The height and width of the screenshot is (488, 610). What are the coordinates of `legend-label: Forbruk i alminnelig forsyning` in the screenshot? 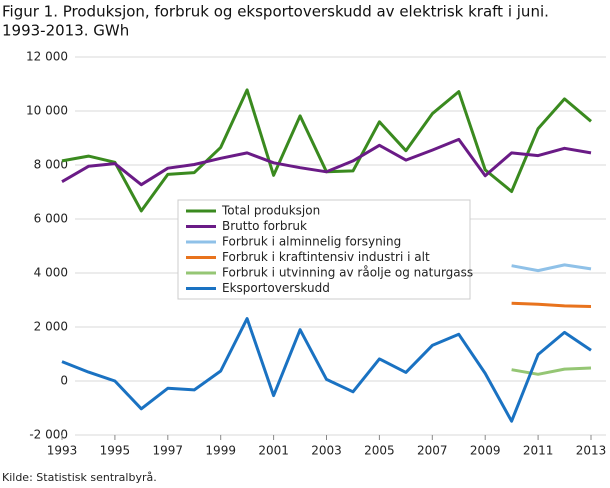 It's located at (311, 242).